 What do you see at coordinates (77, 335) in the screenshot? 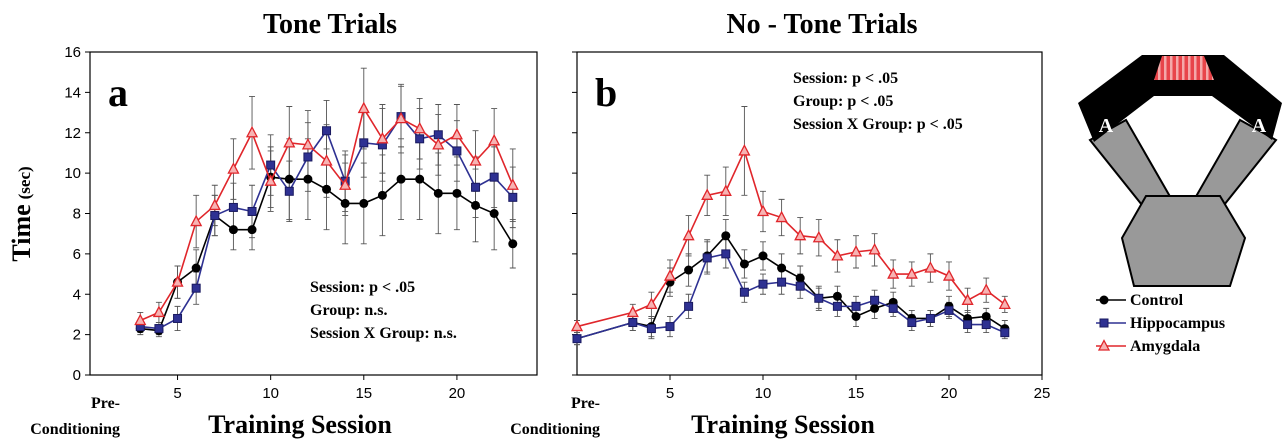
I see `y-tick-label: 2` at bounding box center [77, 335].